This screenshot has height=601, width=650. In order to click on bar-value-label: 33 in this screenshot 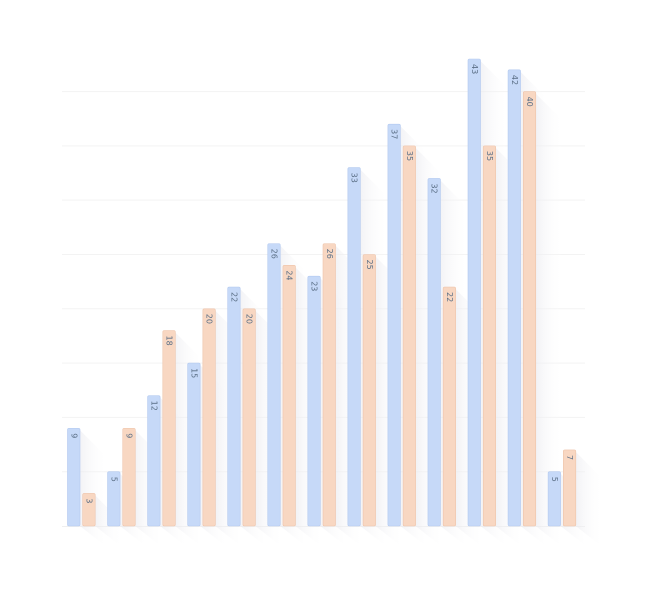, I will do `click(354, 178)`.